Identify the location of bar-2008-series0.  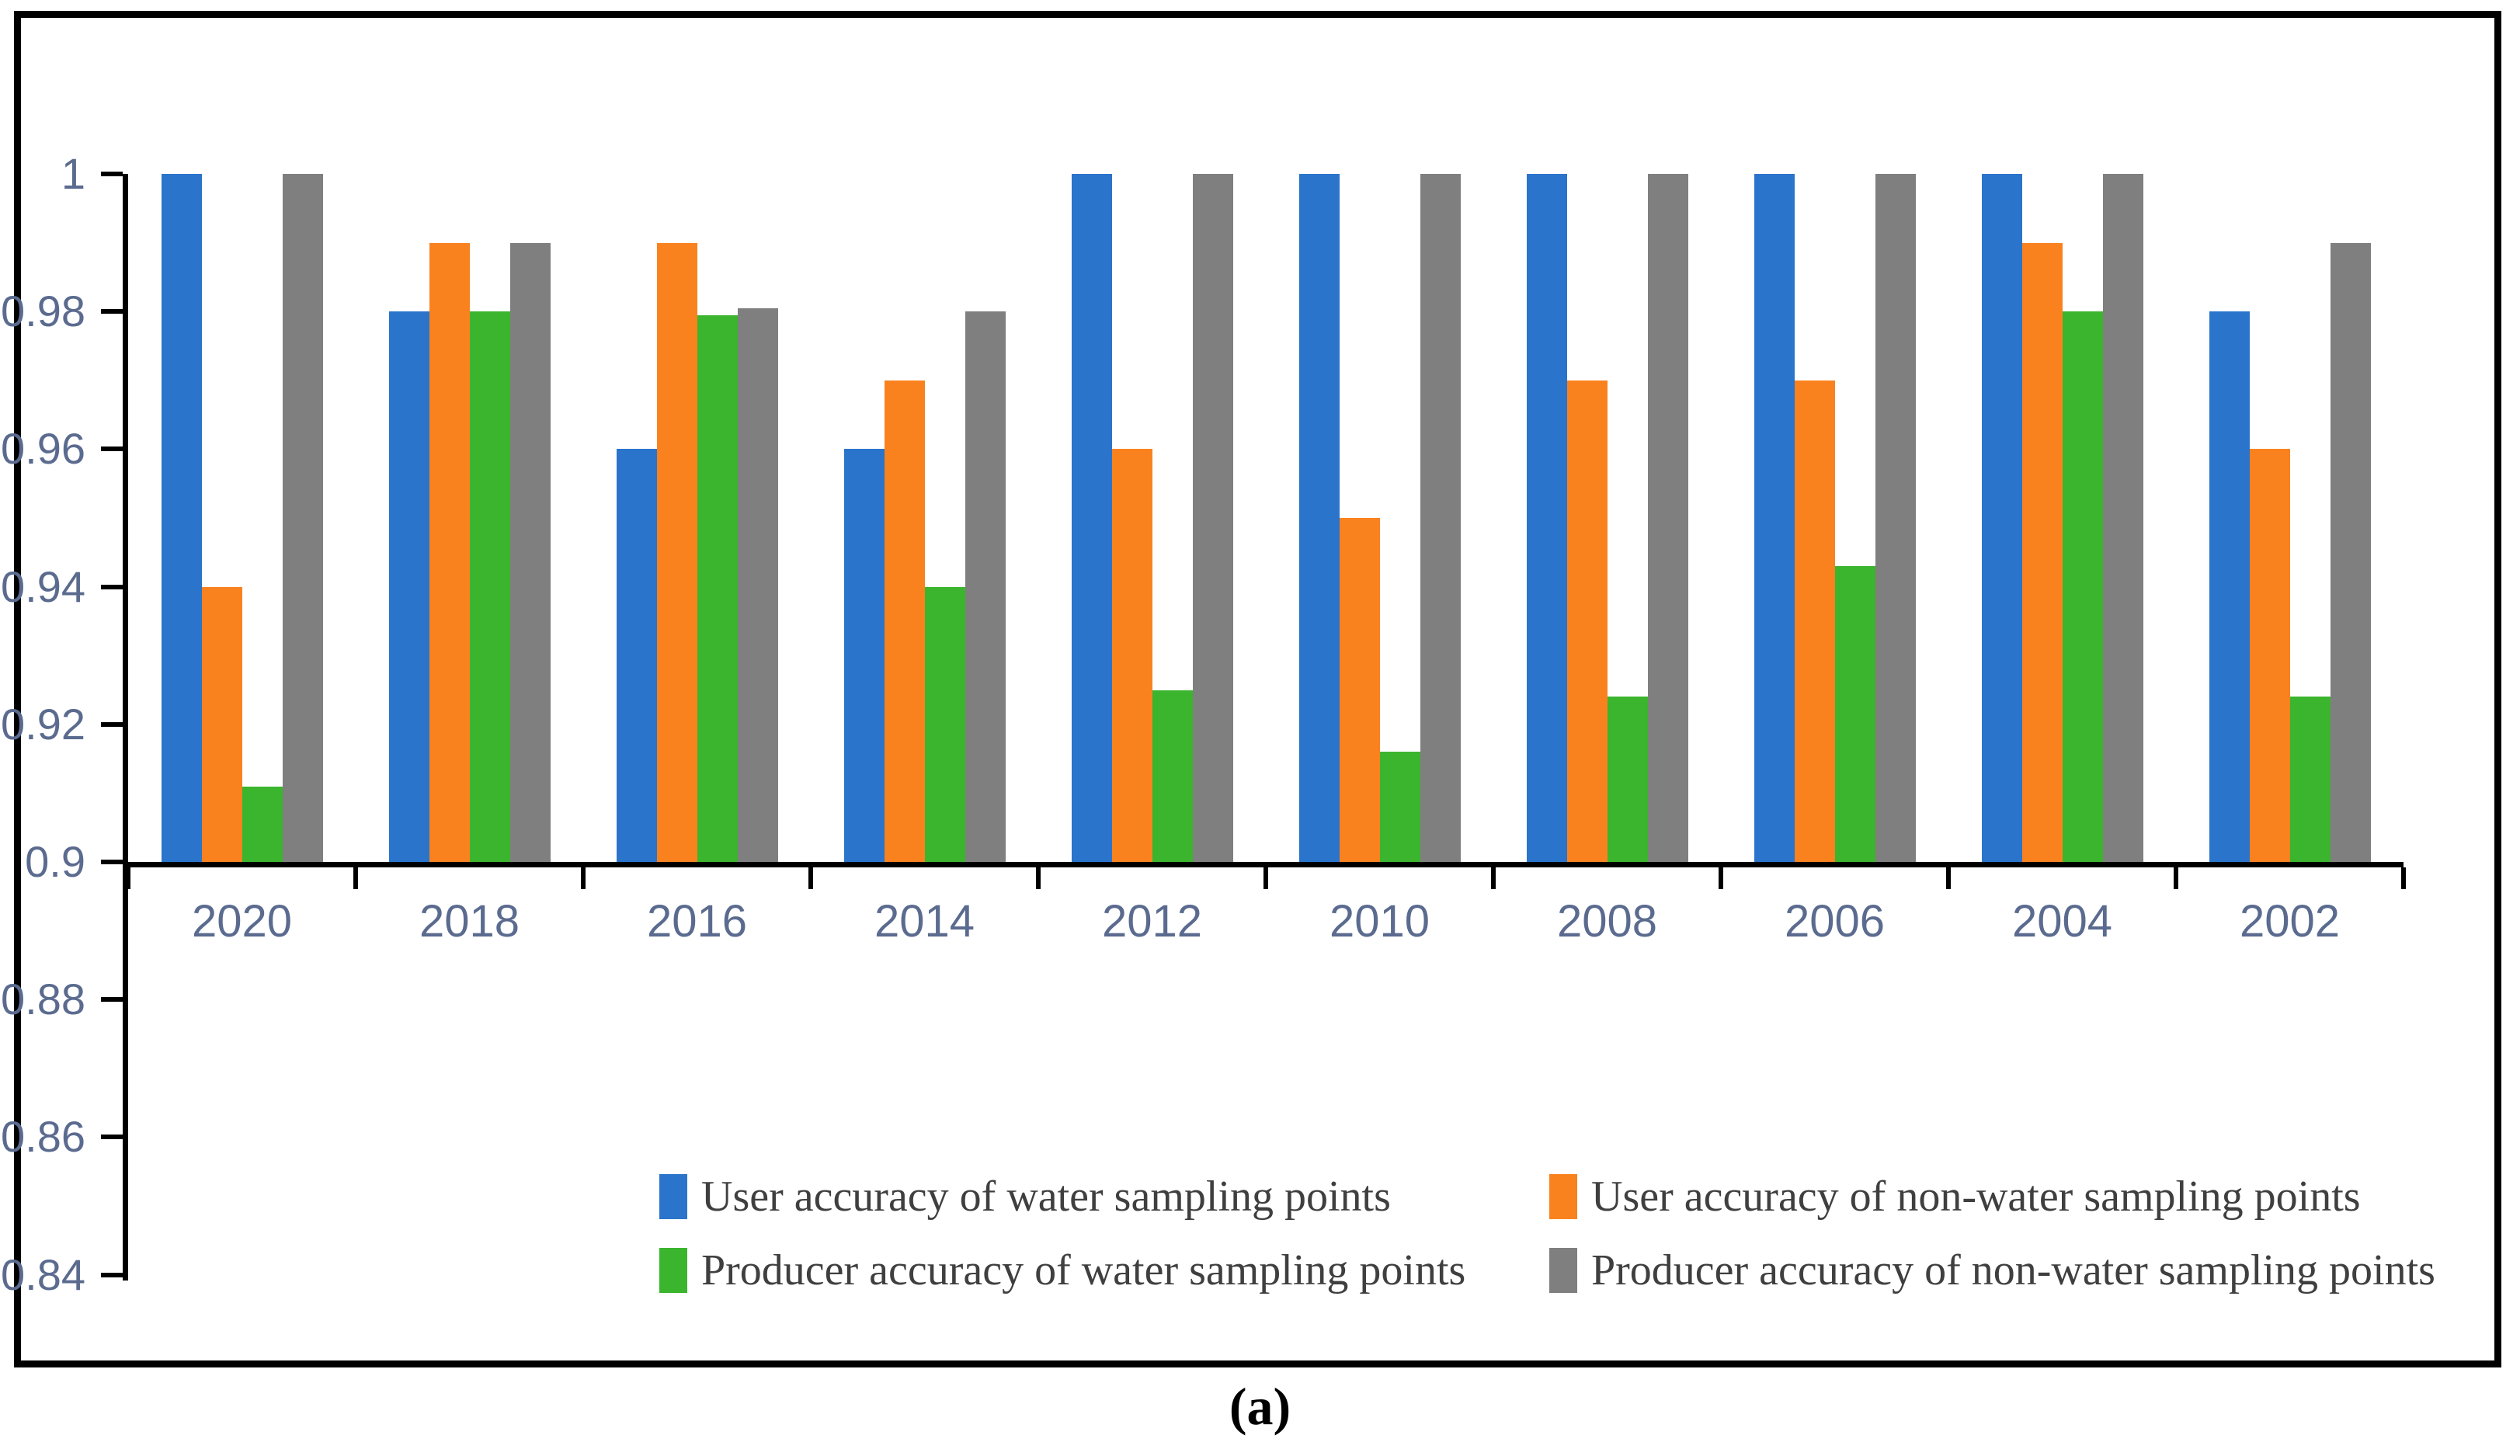
(1546, 518).